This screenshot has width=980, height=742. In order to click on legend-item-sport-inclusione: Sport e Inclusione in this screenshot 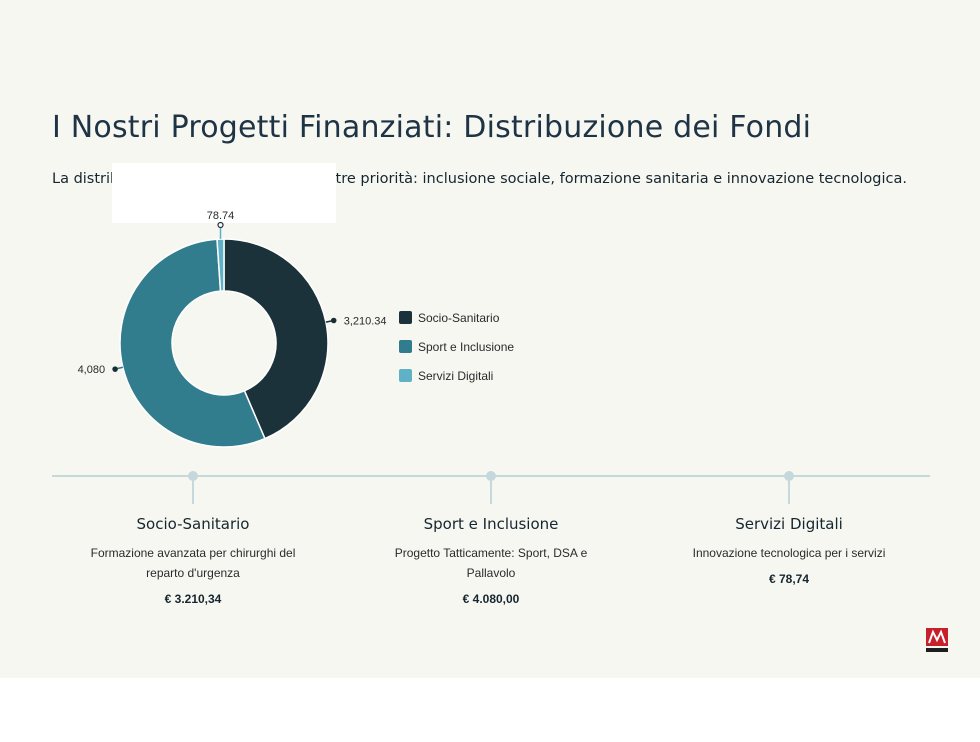, I will do `click(456, 346)`.